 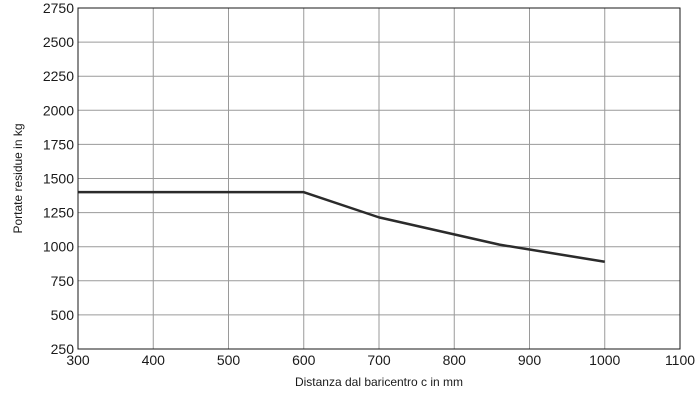 I want to click on y-tick-label: 2250, so click(x=58, y=76).